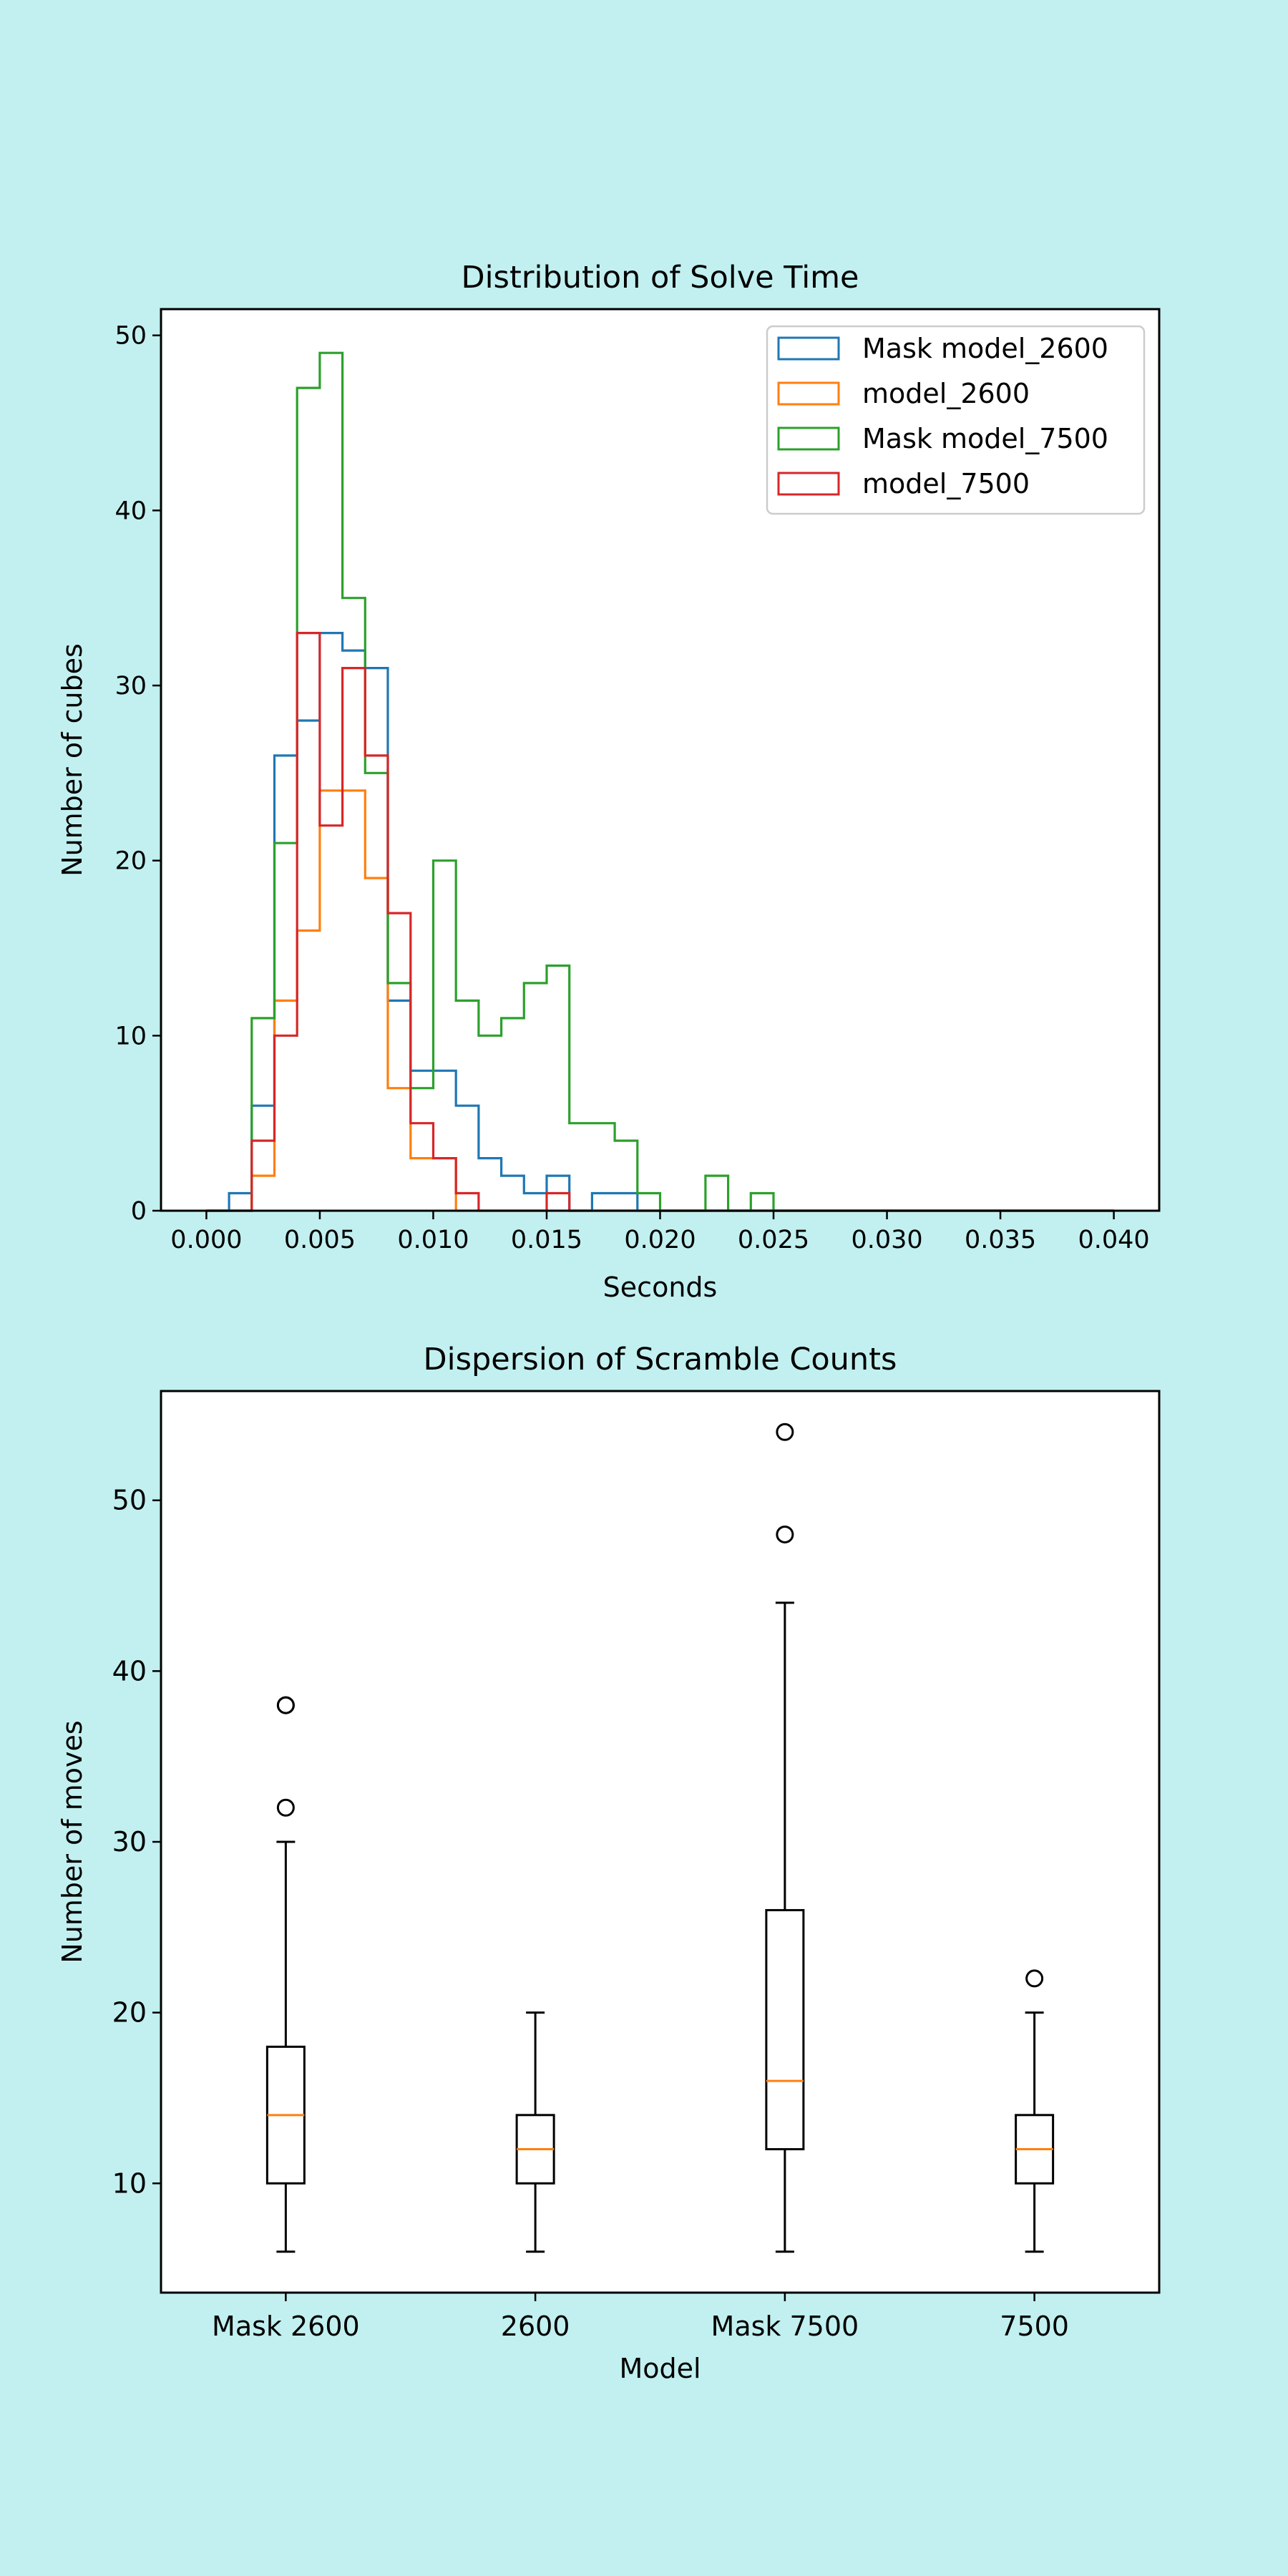 This screenshot has width=1288, height=2576. I want to click on histogram-y-tick-label: 10, so click(130, 1036).